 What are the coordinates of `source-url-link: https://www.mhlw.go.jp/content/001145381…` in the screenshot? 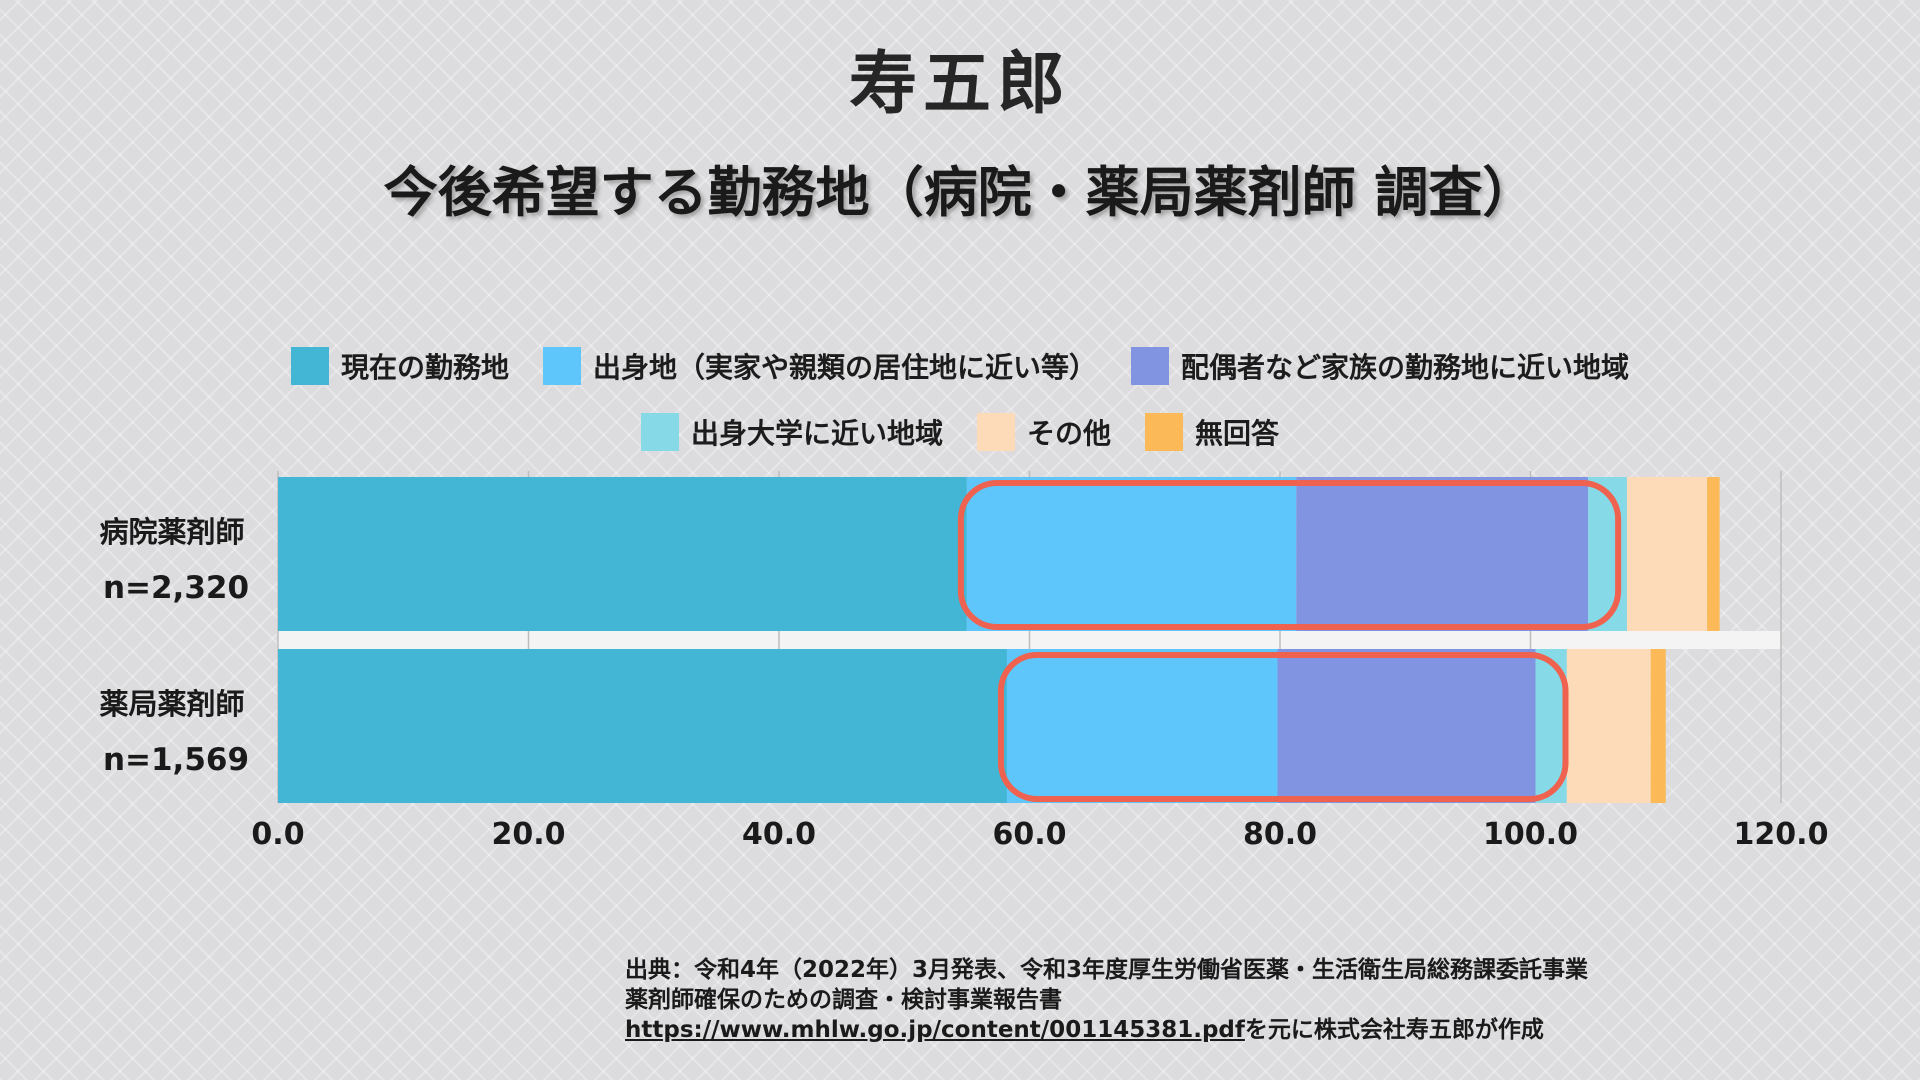 It's located at (935, 1030).